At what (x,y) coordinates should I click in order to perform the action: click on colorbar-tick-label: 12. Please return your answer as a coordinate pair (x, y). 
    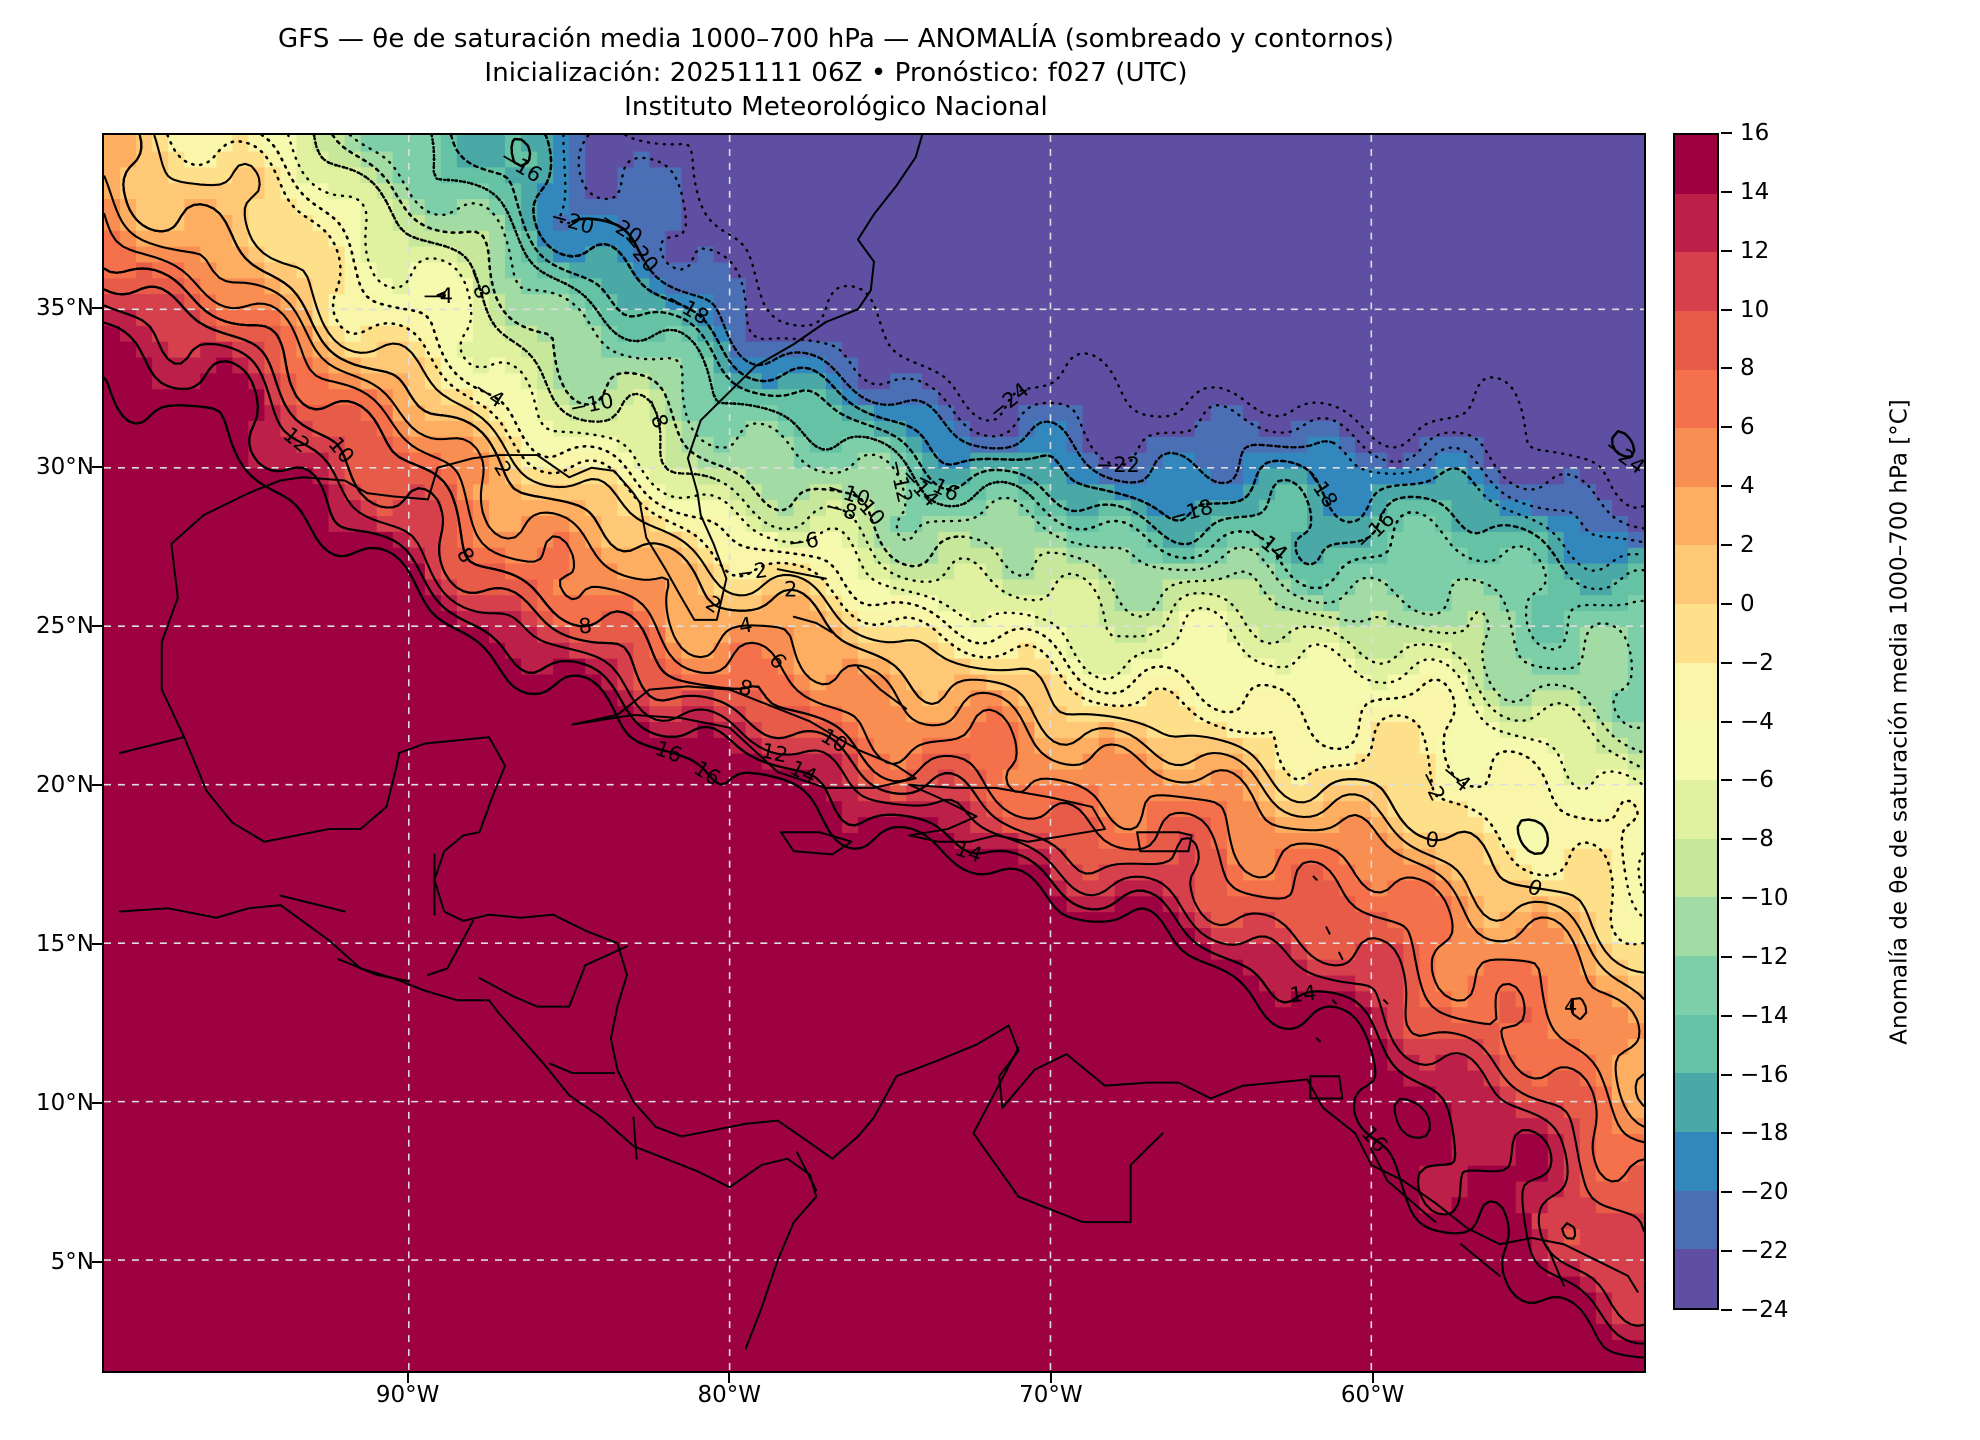
    Looking at the image, I should click on (1755, 250).